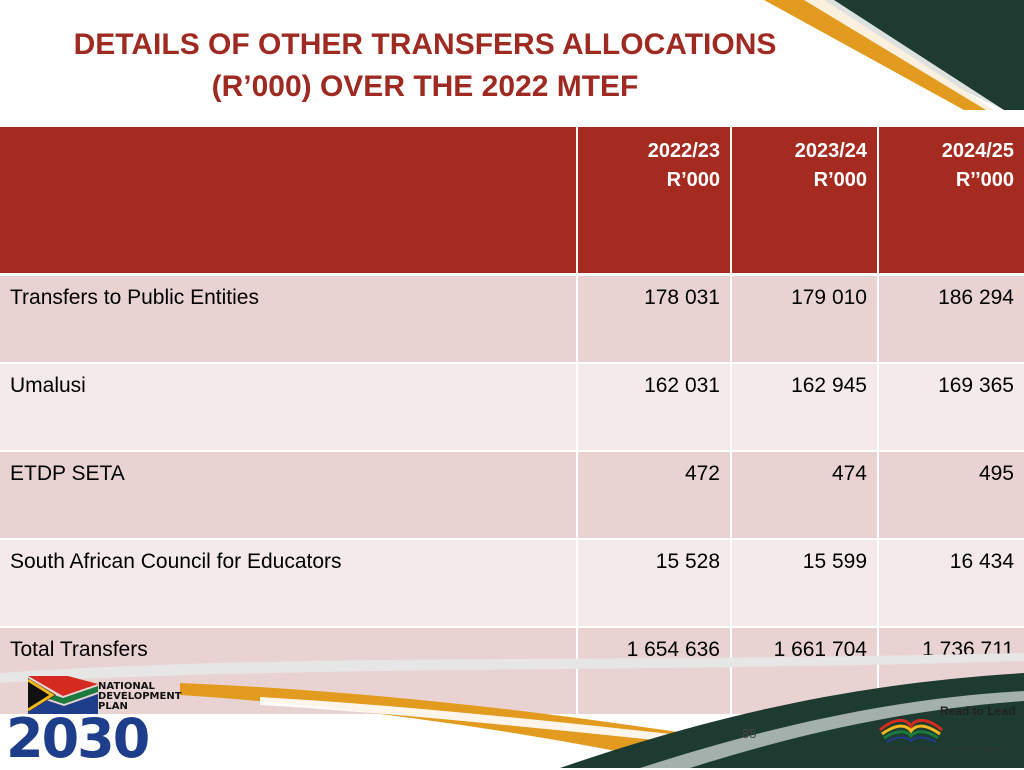 The height and width of the screenshot is (770, 1024). What do you see at coordinates (951, 495) in the screenshot?
I see `cell-2024-25: 495` at bounding box center [951, 495].